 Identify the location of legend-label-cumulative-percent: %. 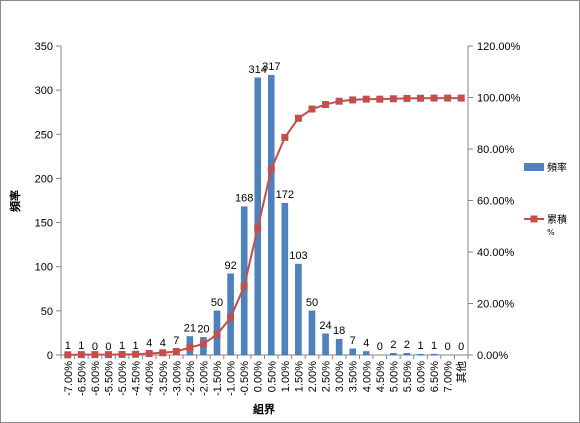
(551, 232).